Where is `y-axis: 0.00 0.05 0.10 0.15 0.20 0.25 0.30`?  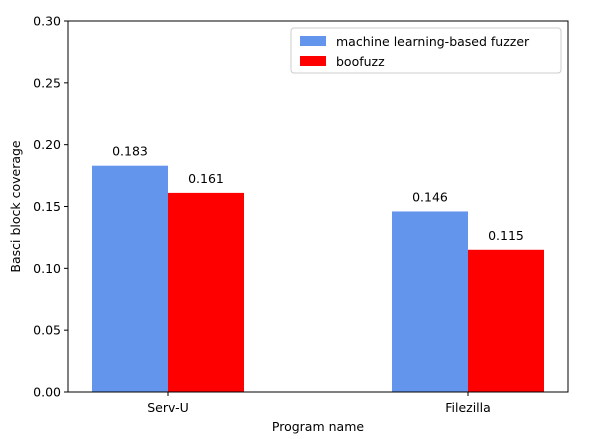
y-axis: 0.00 0.05 0.10 0.15 0.20 0.25 0.30 is located at coordinates (50, 207).